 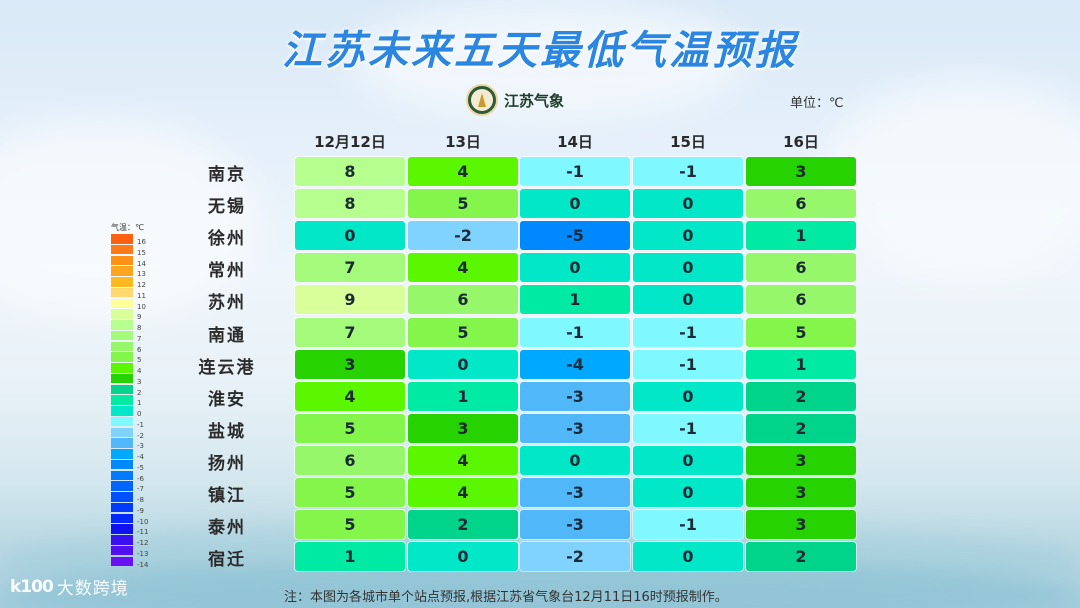 I want to click on city-label: 淮安, so click(x=227, y=399).